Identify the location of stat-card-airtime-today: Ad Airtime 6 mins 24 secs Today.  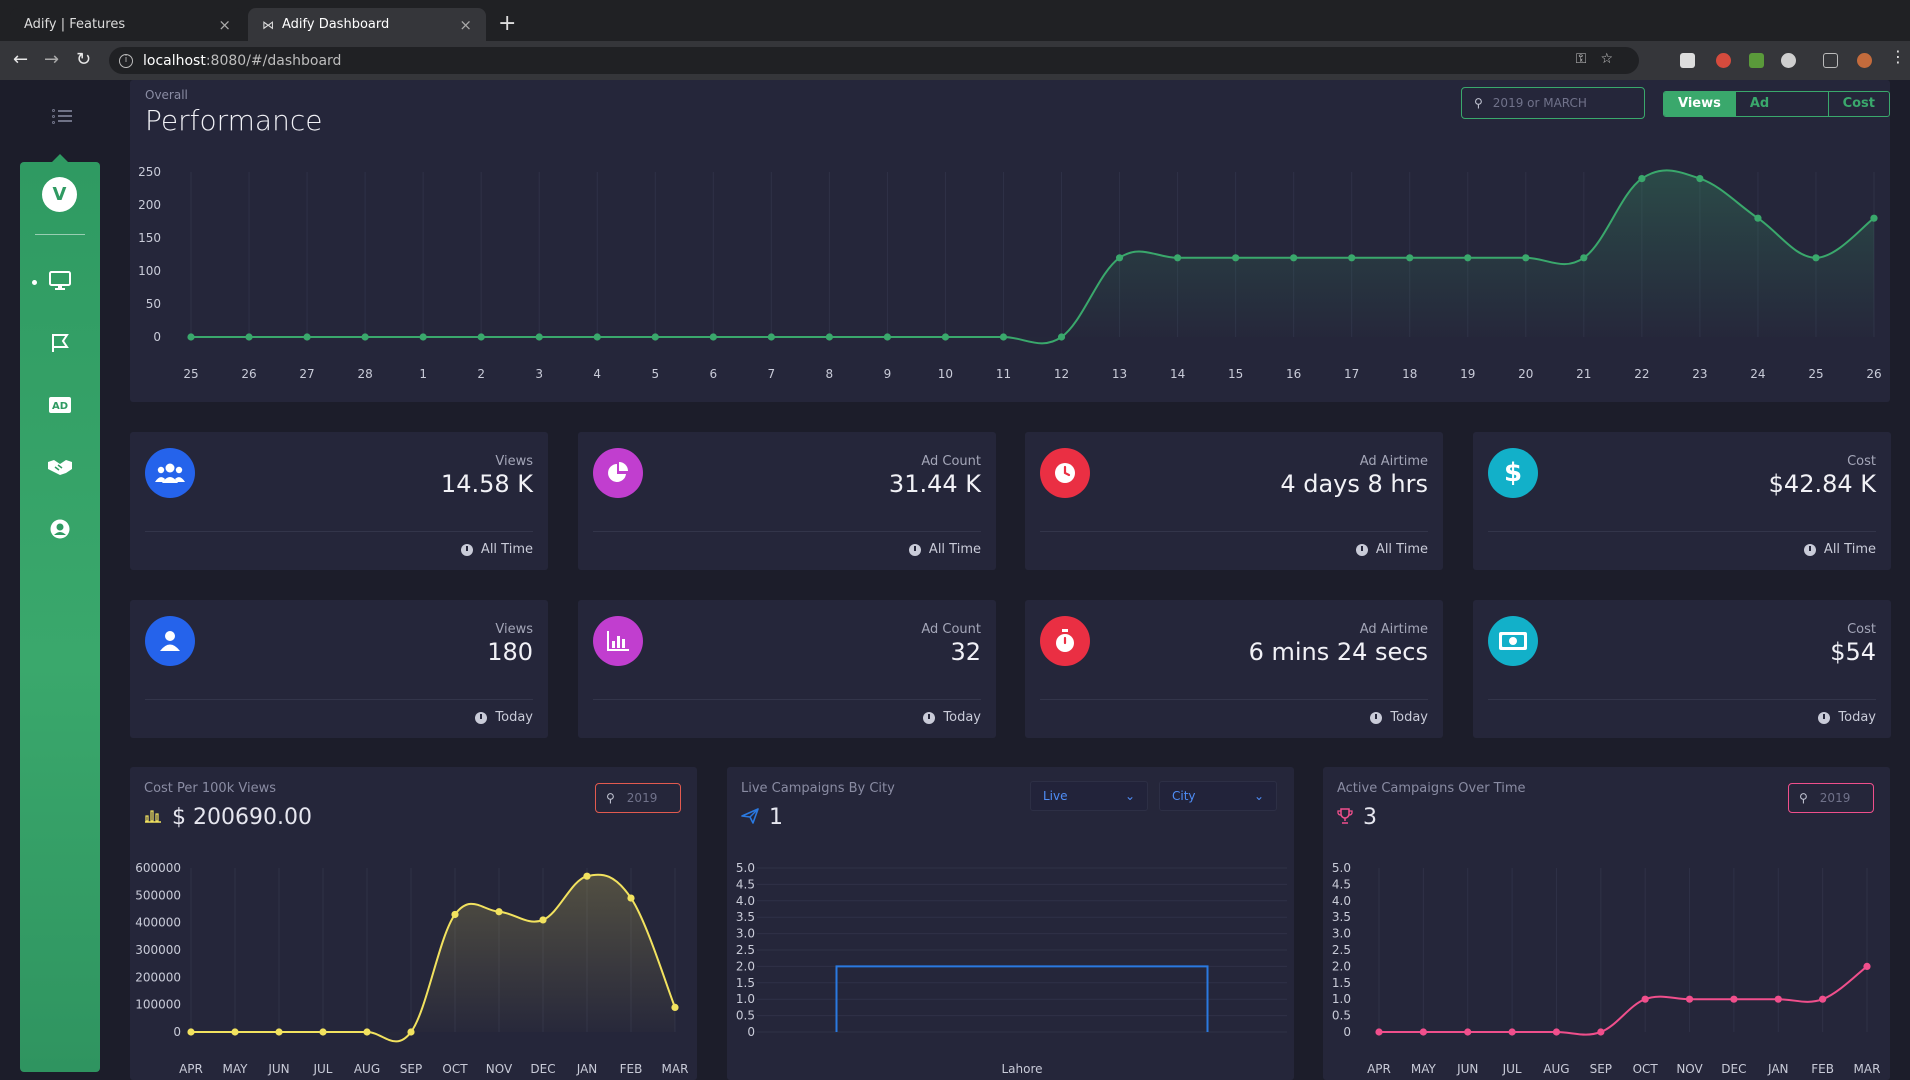
(1234, 669).